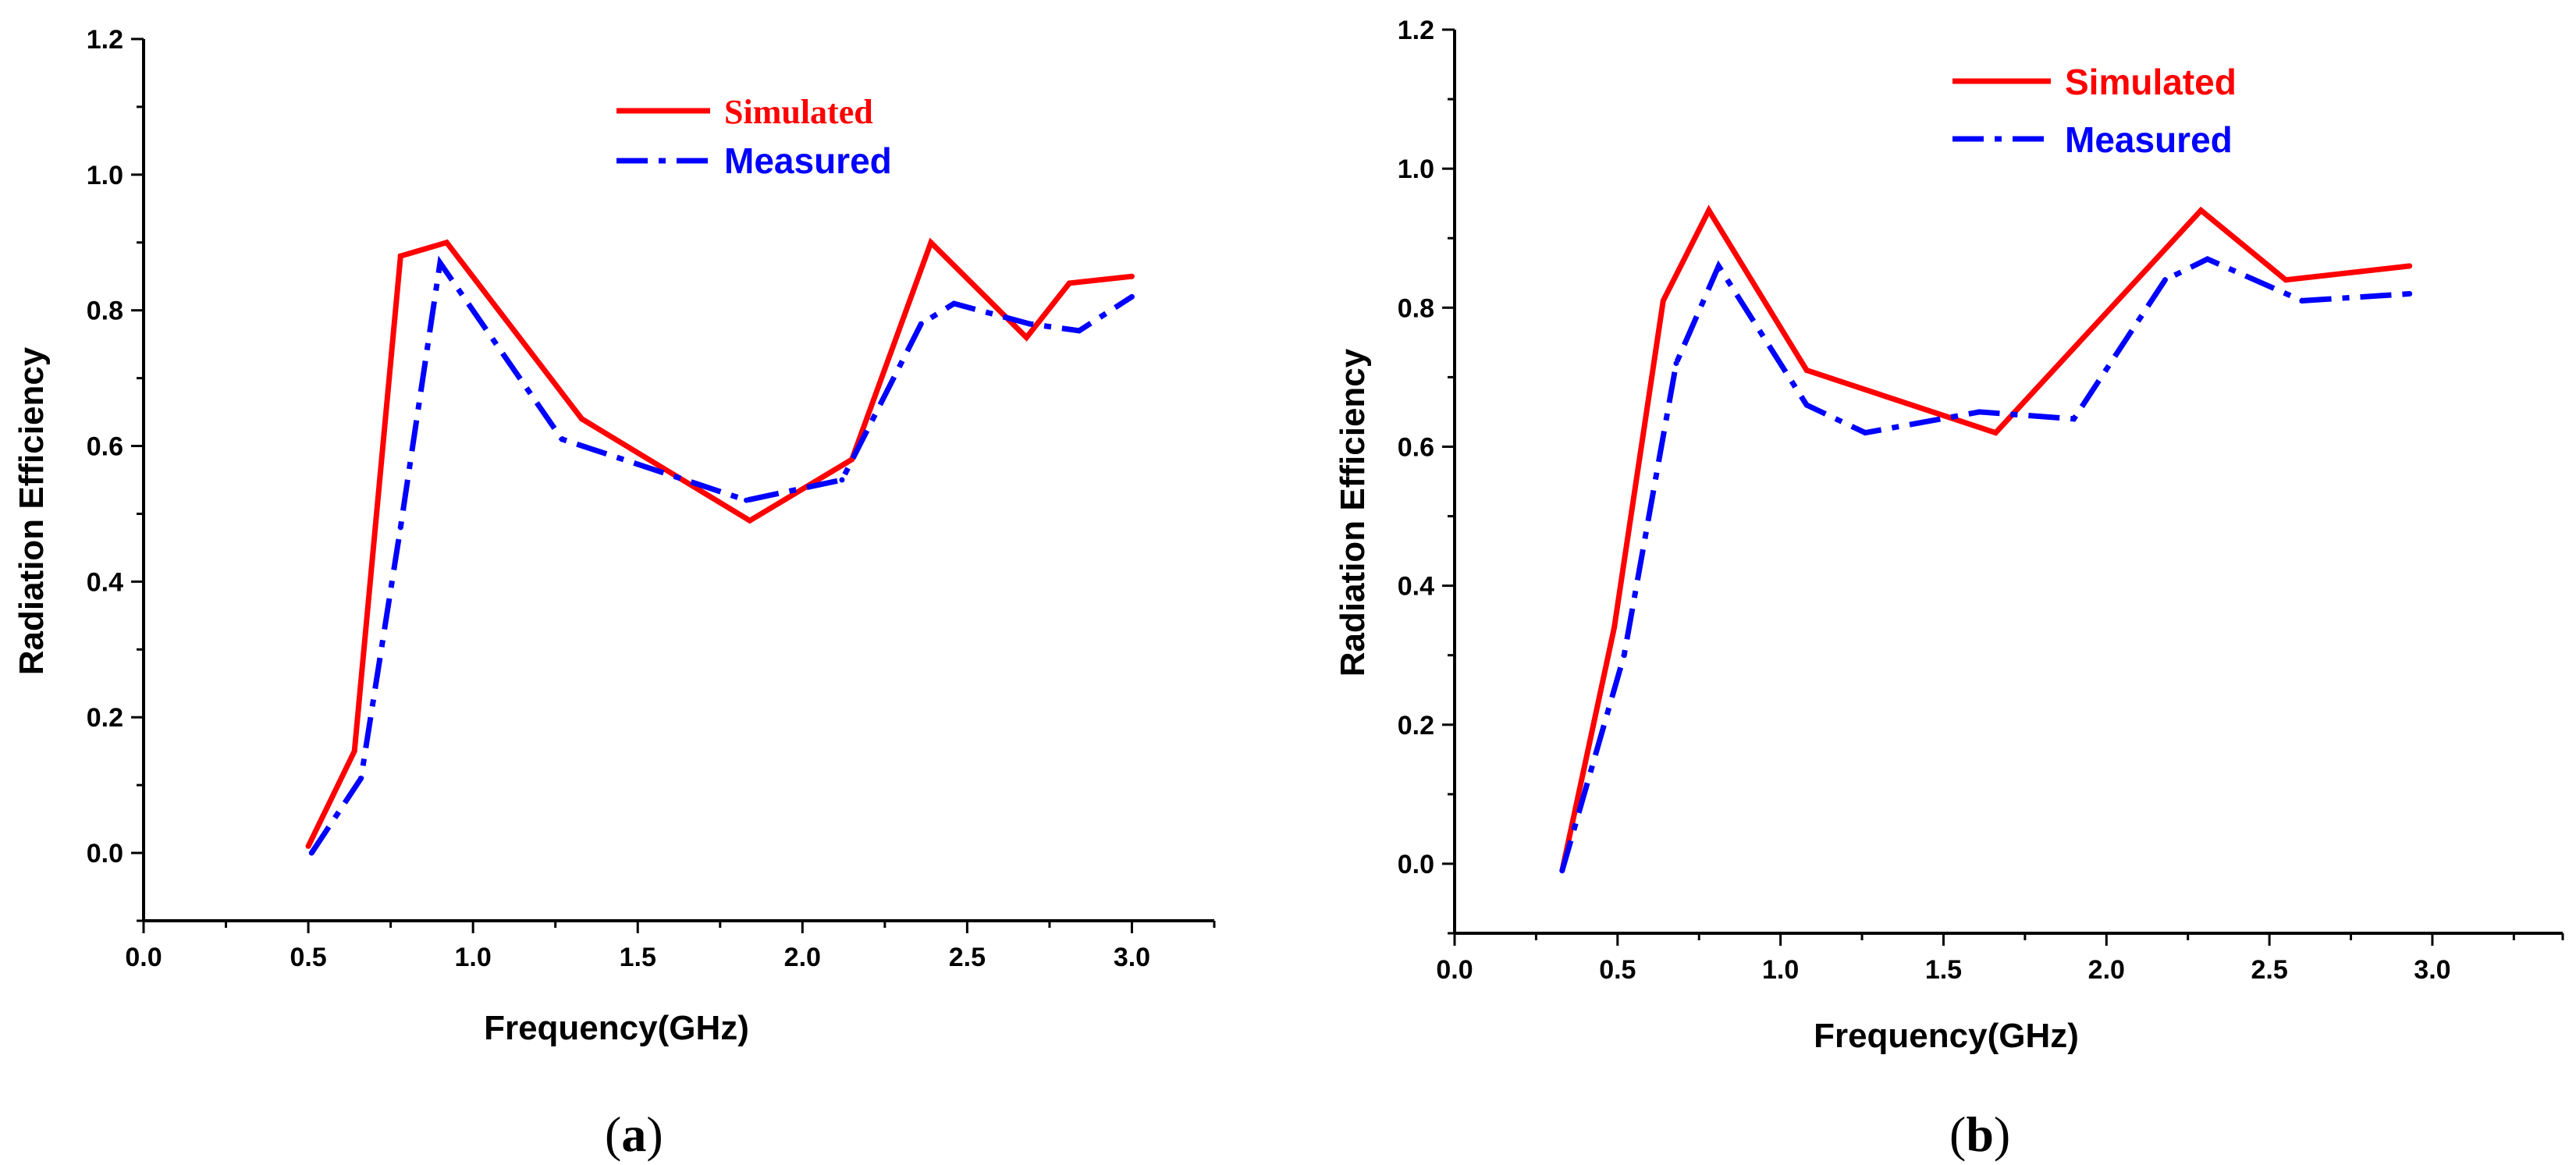 The image size is (2576, 1165). I want to click on panel-a-x-tick-label: 2.0, so click(803, 957).